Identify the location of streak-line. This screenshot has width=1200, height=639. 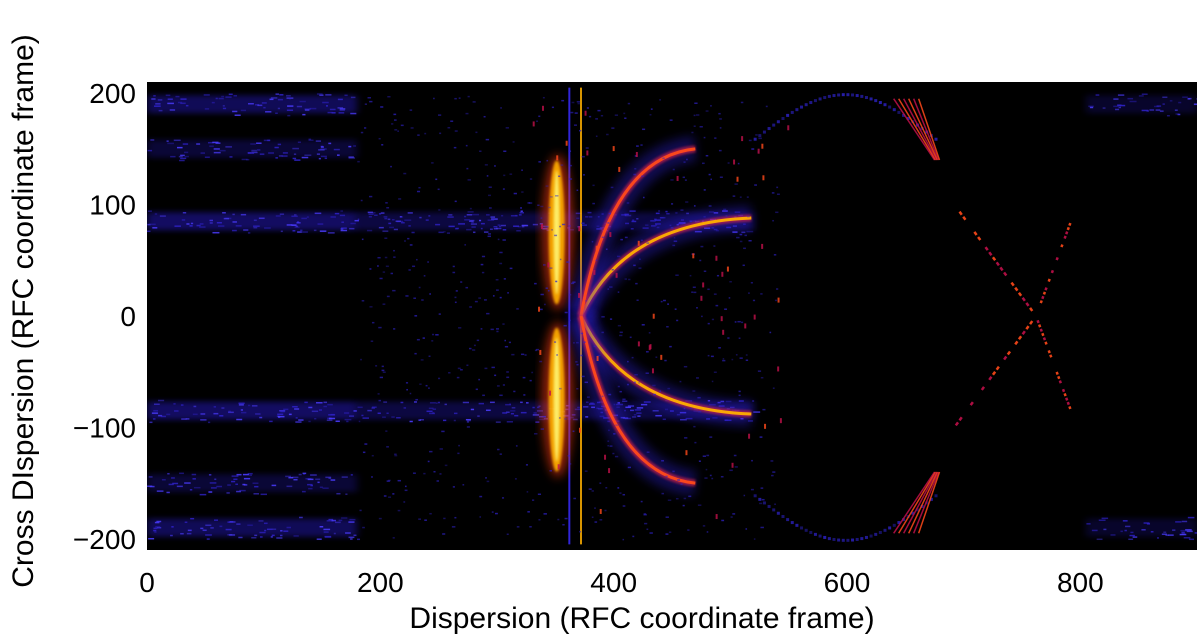
(926, 129).